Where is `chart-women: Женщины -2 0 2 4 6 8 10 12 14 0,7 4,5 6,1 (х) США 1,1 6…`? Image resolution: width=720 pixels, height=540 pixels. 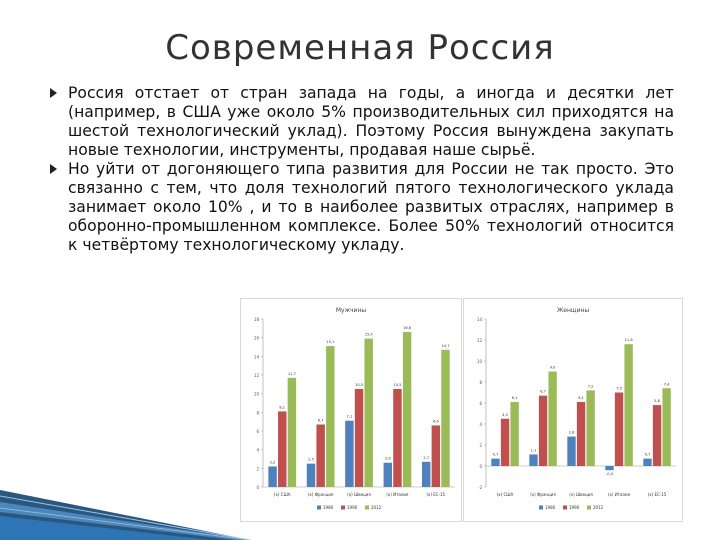
chart-women: Женщины -2 0 2 4 6 8 10 12 14 0,7 4,5 6,1 (х) США 1,1 6… is located at coordinates (573, 410).